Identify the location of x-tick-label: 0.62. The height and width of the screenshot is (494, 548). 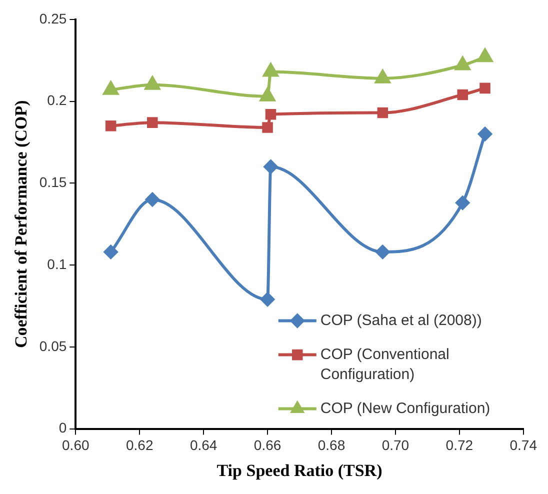
(140, 445).